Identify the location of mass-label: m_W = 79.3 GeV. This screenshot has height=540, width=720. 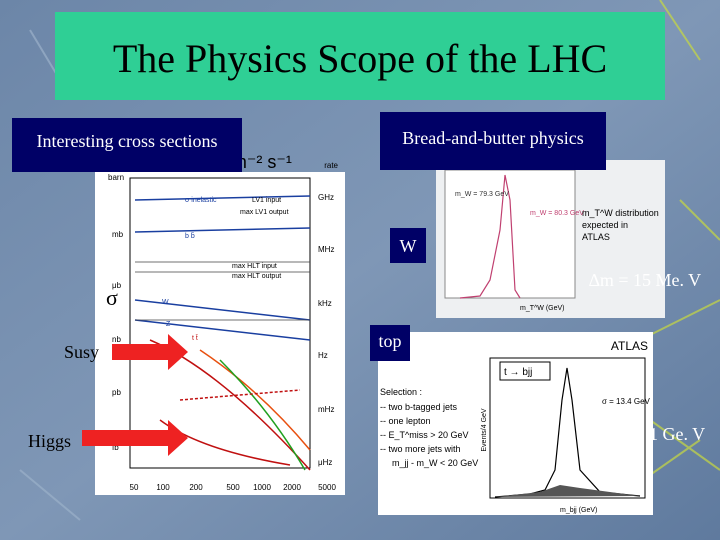
(482, 194).